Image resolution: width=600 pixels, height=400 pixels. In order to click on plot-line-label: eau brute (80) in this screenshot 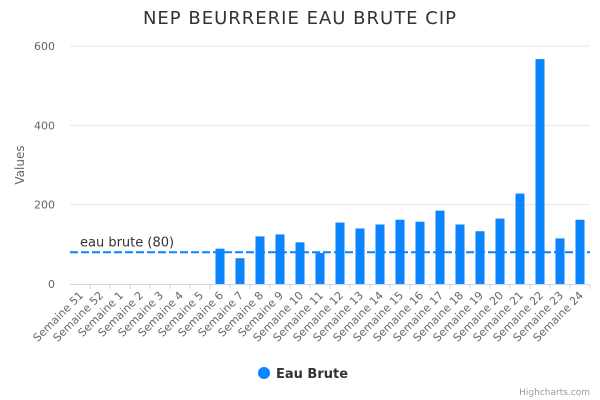, I will do `click(127, 242)`.